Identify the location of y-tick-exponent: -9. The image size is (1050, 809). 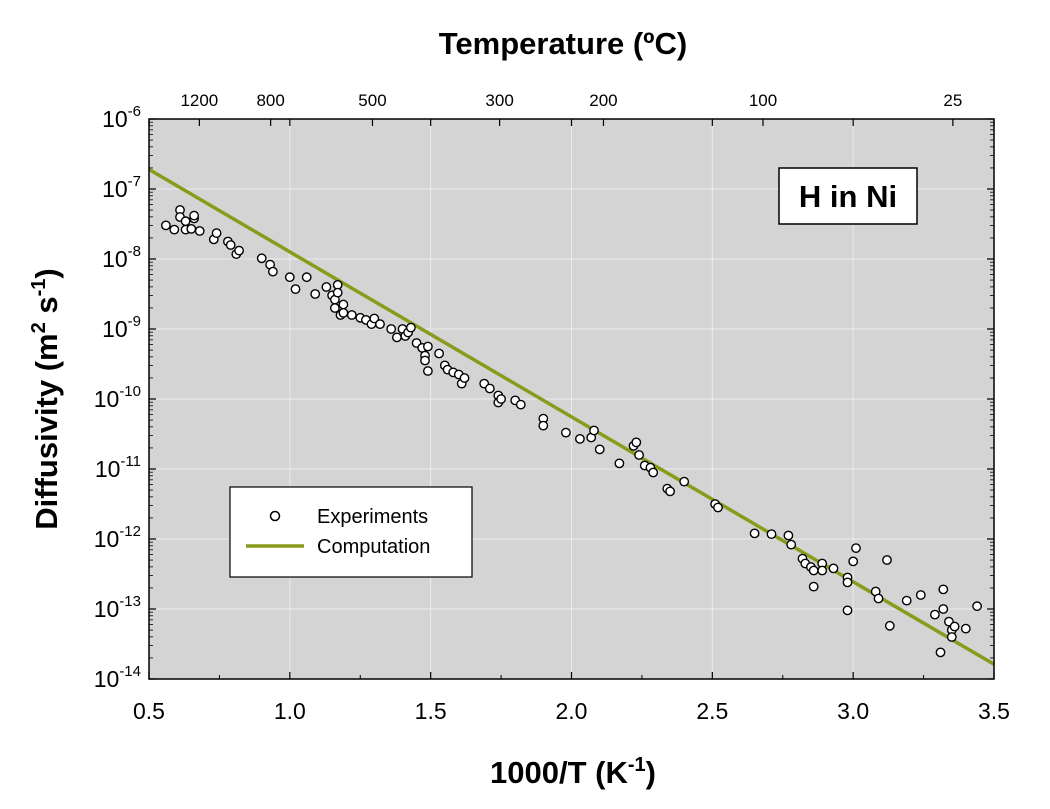
(134, 321).